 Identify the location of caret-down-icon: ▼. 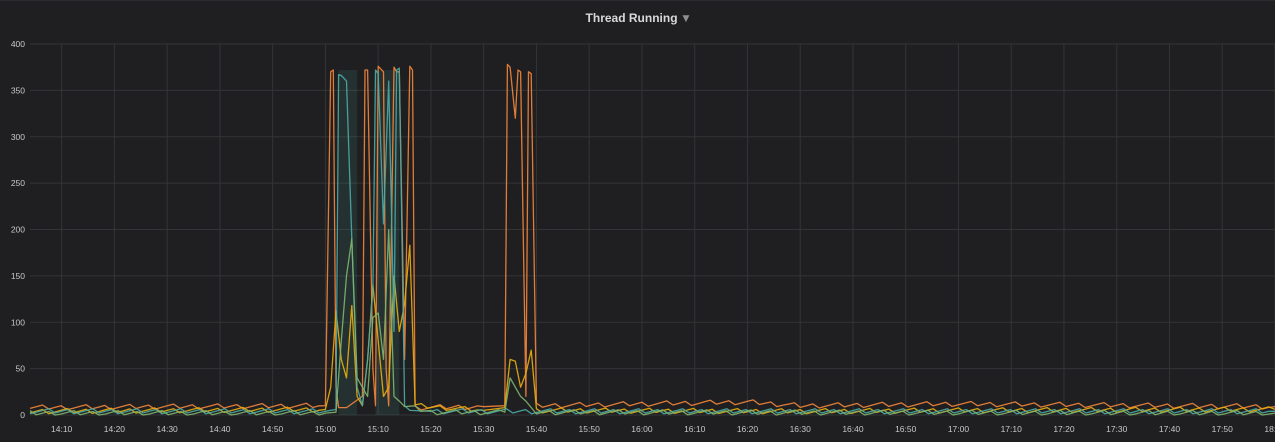
(686, 18).